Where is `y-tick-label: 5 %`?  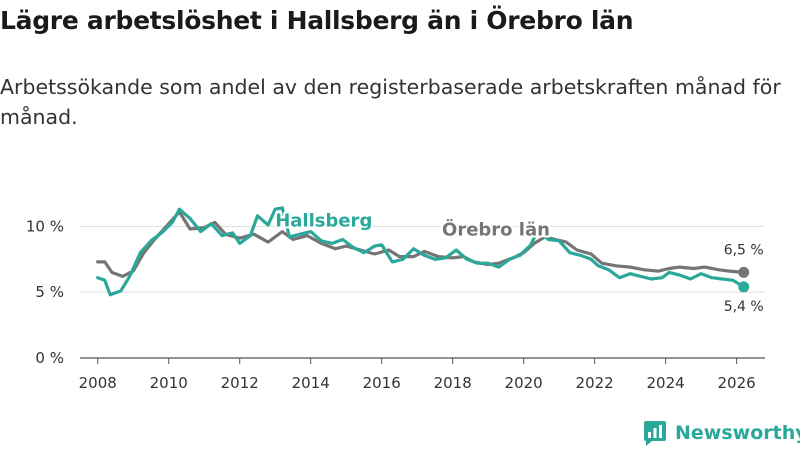
y-tick-label: 5 % is located at coordinates (49, 292).